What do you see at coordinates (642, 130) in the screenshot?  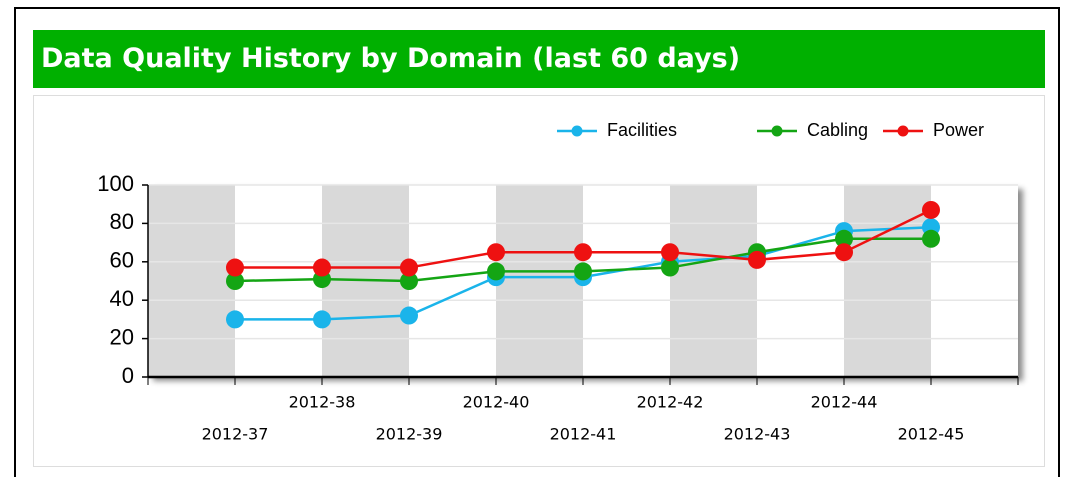 I see `legend-label: Facilities` at bounding box center [642, 130].